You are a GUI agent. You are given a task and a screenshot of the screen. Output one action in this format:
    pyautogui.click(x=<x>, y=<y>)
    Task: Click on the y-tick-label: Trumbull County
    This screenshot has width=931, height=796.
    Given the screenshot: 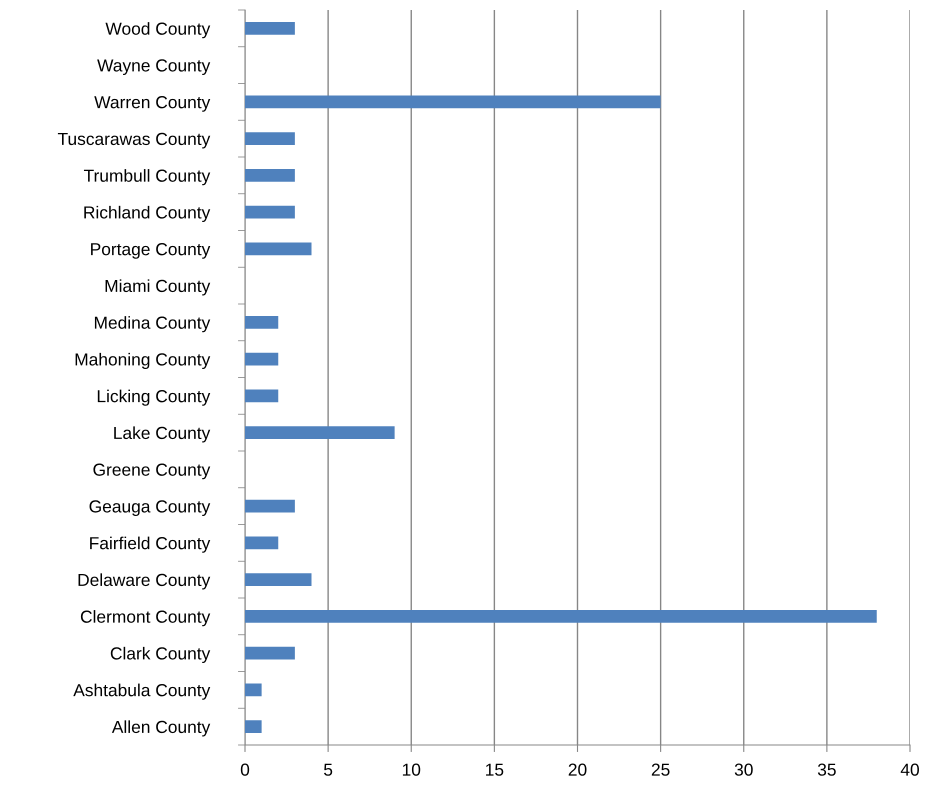 What is the action you would take?
    pyautogui.click(x=147, y=177)
    